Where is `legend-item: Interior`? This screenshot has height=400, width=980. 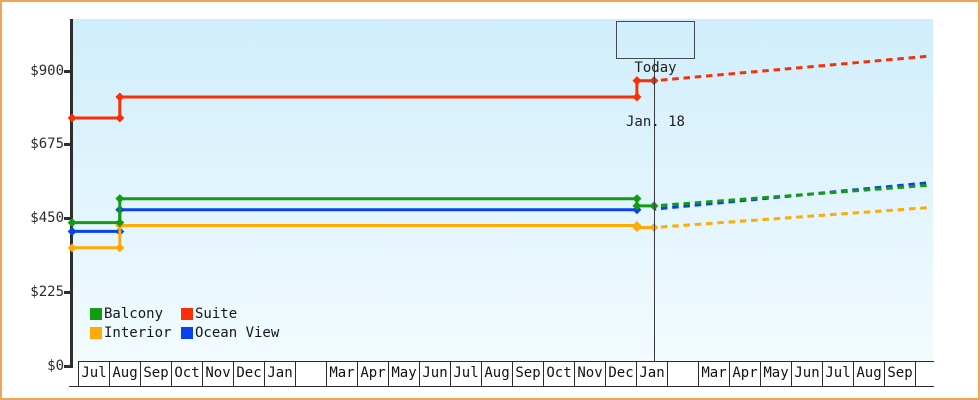
legend-item: Interior is located at coordinates (135, 333).